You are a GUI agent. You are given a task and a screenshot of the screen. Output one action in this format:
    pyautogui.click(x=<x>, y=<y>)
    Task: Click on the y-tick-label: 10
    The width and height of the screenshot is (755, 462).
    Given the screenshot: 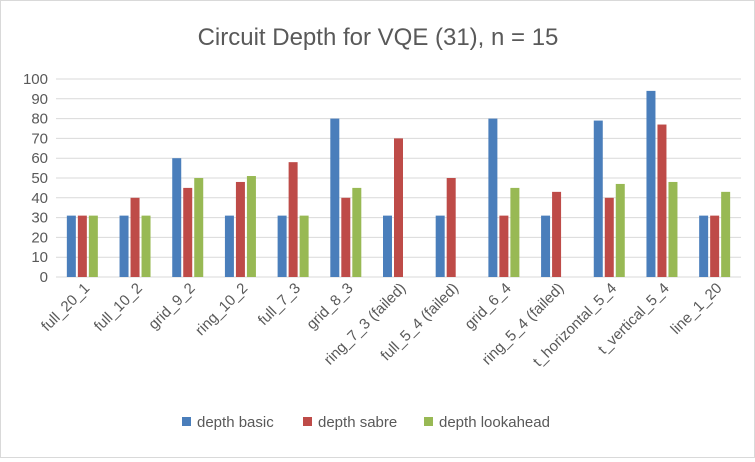 What is the action you would take?
    pyautogui.click(x=39, y=257)
    